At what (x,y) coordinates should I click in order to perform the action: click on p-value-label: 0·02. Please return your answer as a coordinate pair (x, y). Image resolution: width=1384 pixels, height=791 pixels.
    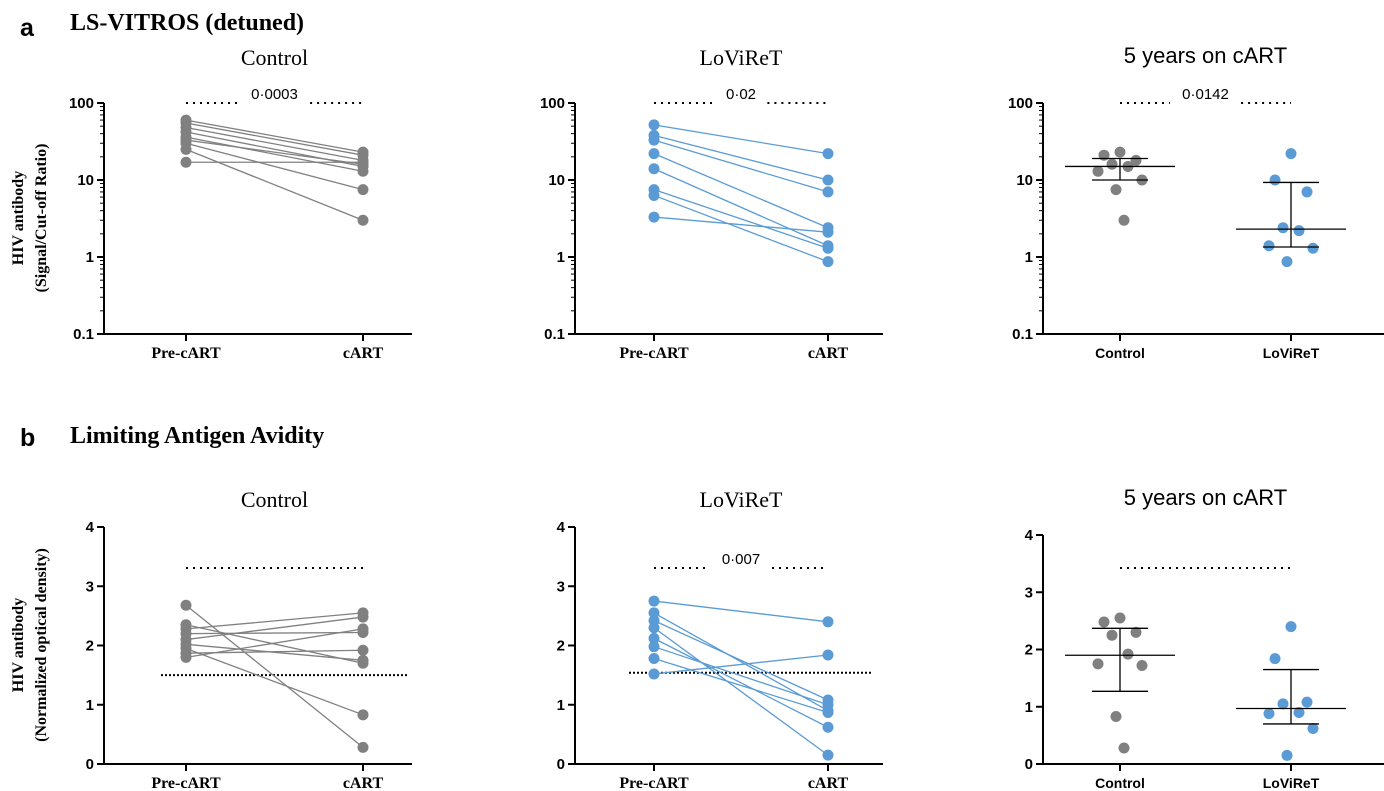
    Looking at the image, I should click on (741, 94).